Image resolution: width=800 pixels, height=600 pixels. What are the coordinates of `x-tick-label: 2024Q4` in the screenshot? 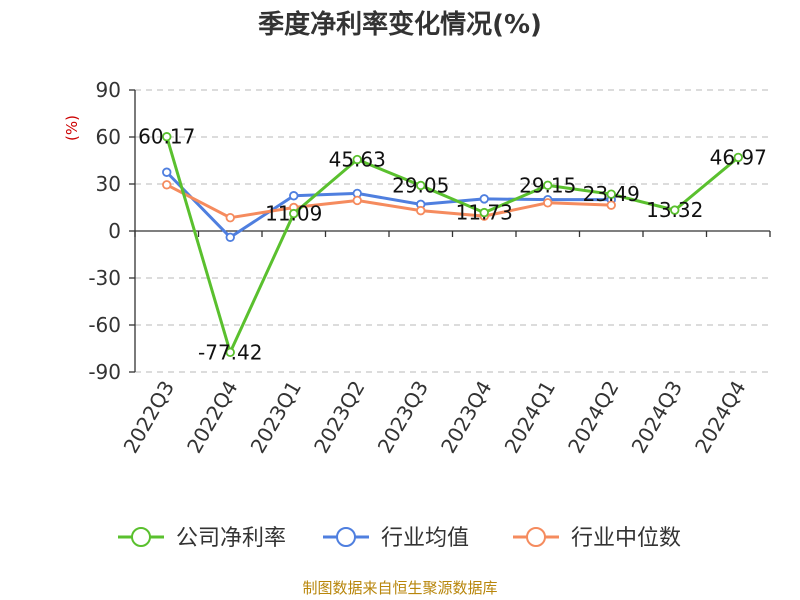 It's located at (720, 417).